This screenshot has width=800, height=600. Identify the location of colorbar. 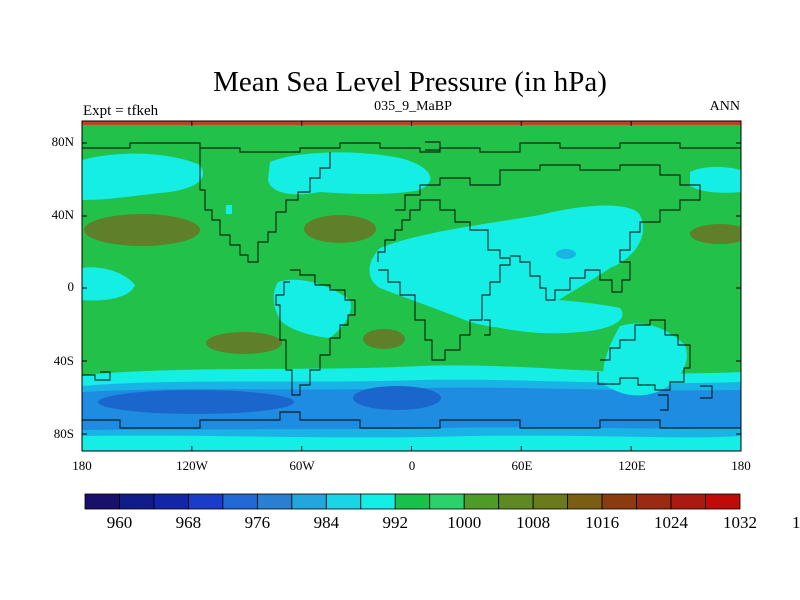
(412, 501).